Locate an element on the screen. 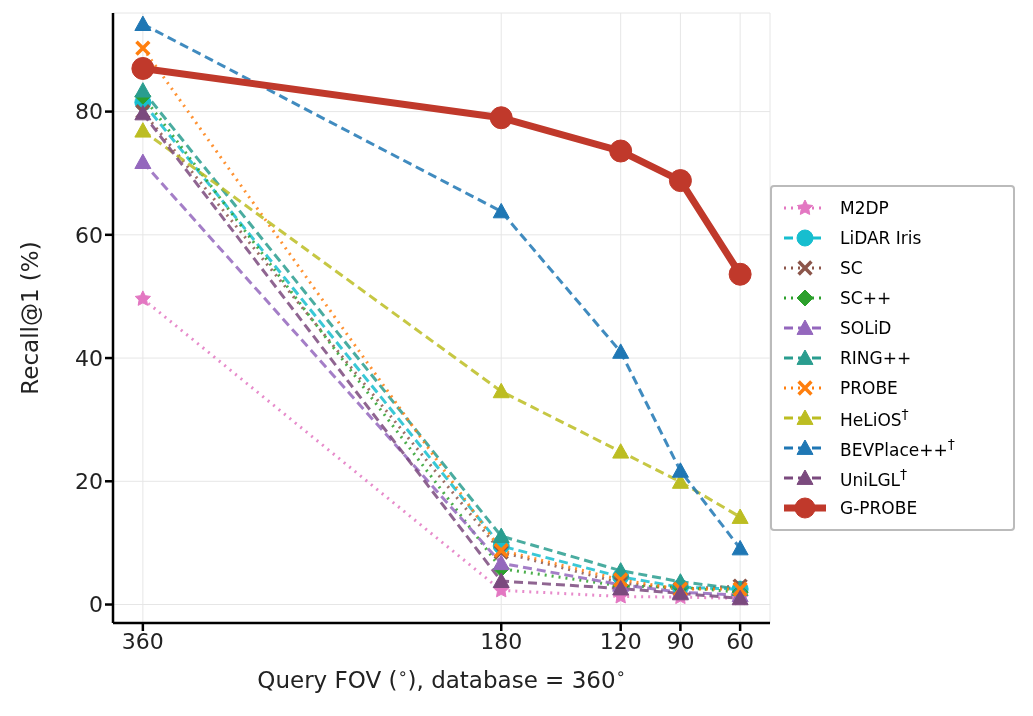 The image size is (1033, 716). x-tick-label: 180 is located at coordinates (501, 641).